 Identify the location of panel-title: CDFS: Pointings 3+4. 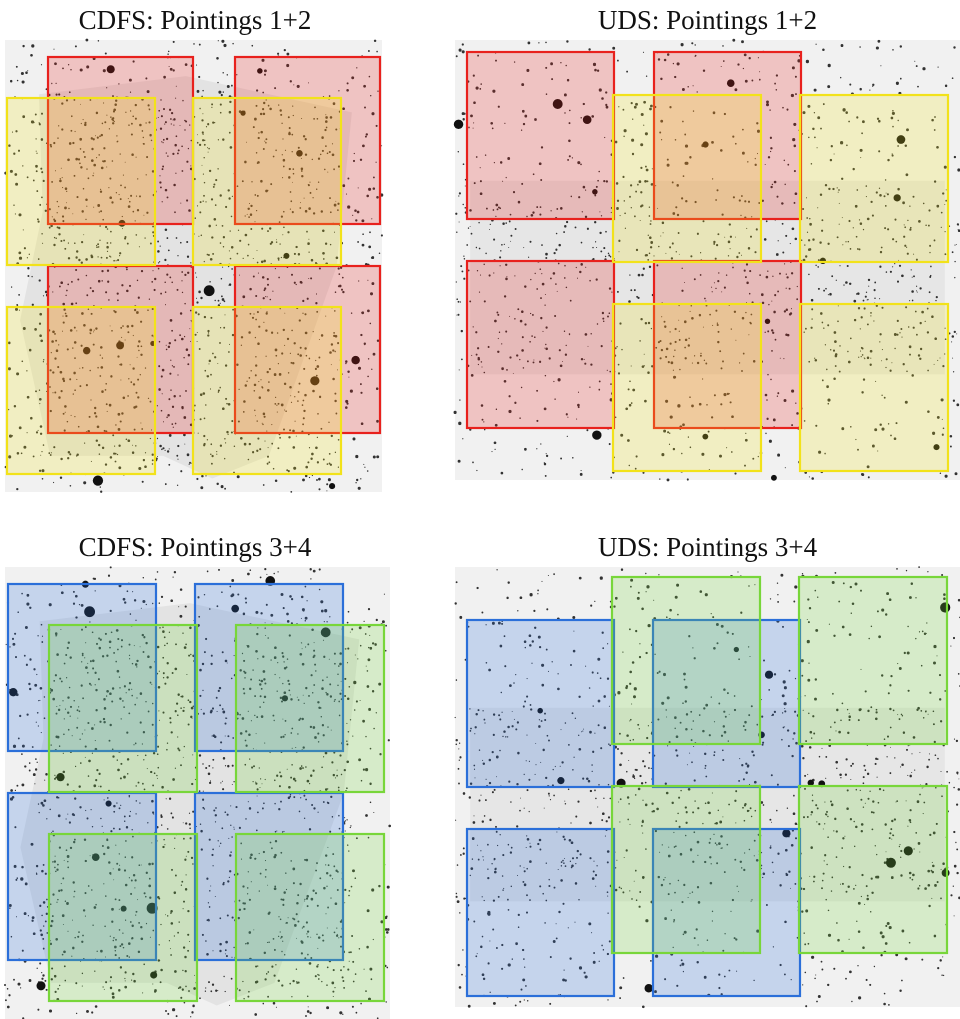
(195, 547).